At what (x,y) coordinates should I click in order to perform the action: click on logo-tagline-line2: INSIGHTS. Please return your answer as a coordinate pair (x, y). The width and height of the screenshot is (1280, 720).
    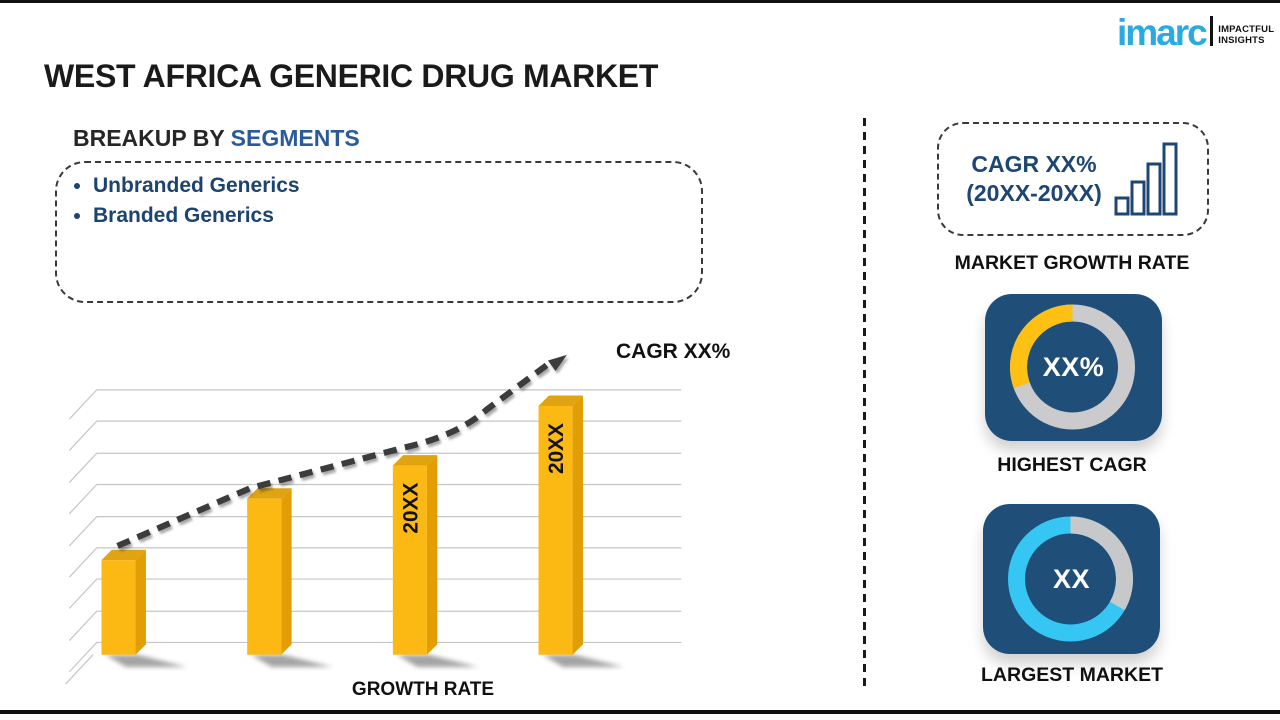
    Looking at the image, I should click on (1241, 40).